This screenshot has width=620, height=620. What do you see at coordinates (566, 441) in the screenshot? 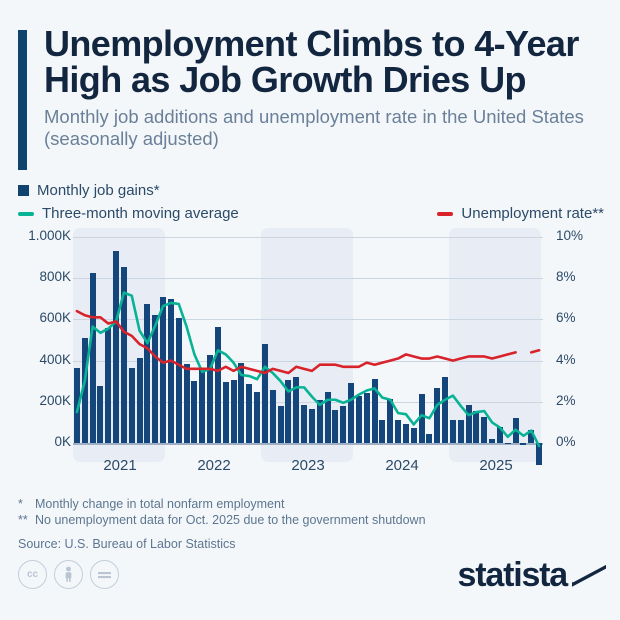
I see `y-tick-right: 0%` at bounding box center [566, 441].